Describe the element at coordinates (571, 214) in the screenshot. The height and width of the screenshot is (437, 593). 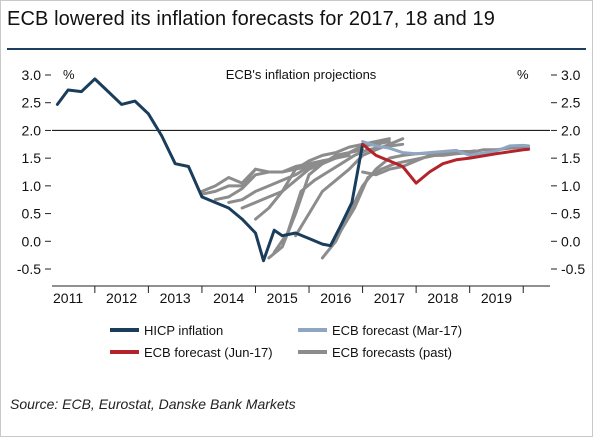
I see `y-tick-label-right: 0.5` at that location.